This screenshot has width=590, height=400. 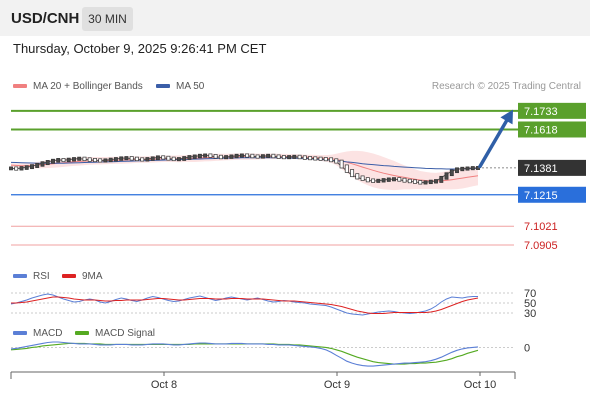 I want to click on last-price-tag, so click(x=552, y=167).